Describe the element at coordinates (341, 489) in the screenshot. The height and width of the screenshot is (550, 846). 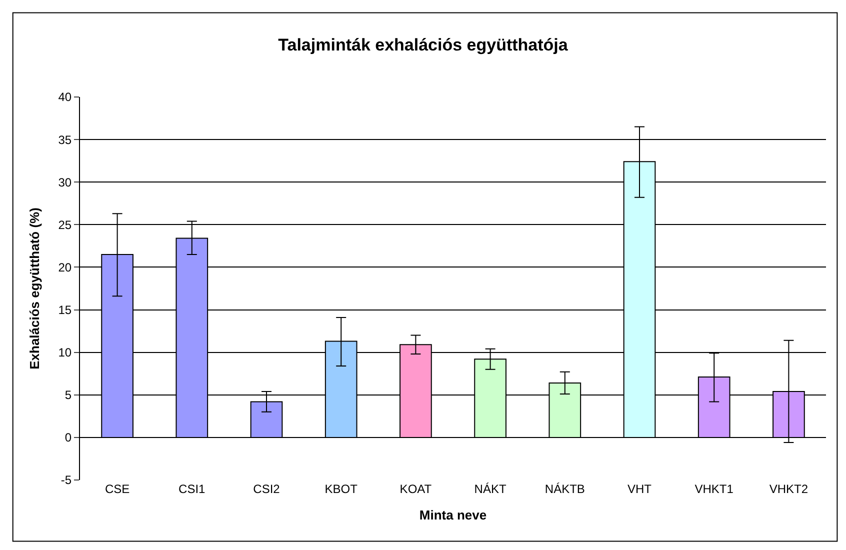
I see `x-tick-label: KBOT` at that location.